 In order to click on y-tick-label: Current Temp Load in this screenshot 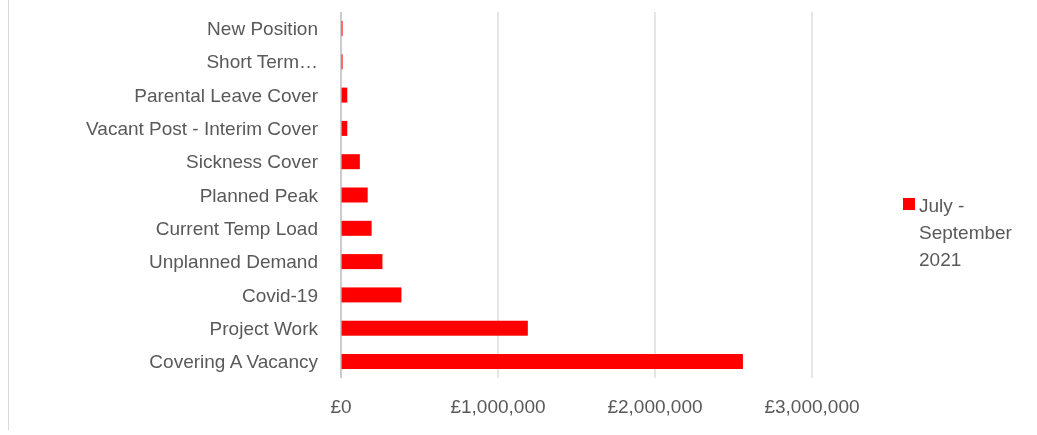, I will do `click(236, 228)`.